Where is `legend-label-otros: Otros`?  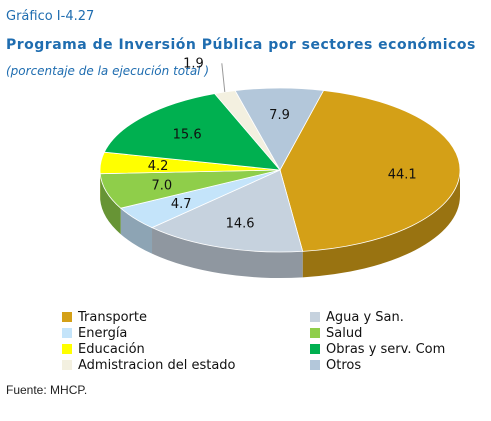
legend-label-otros: Otros is located at coordinates (344, 365).